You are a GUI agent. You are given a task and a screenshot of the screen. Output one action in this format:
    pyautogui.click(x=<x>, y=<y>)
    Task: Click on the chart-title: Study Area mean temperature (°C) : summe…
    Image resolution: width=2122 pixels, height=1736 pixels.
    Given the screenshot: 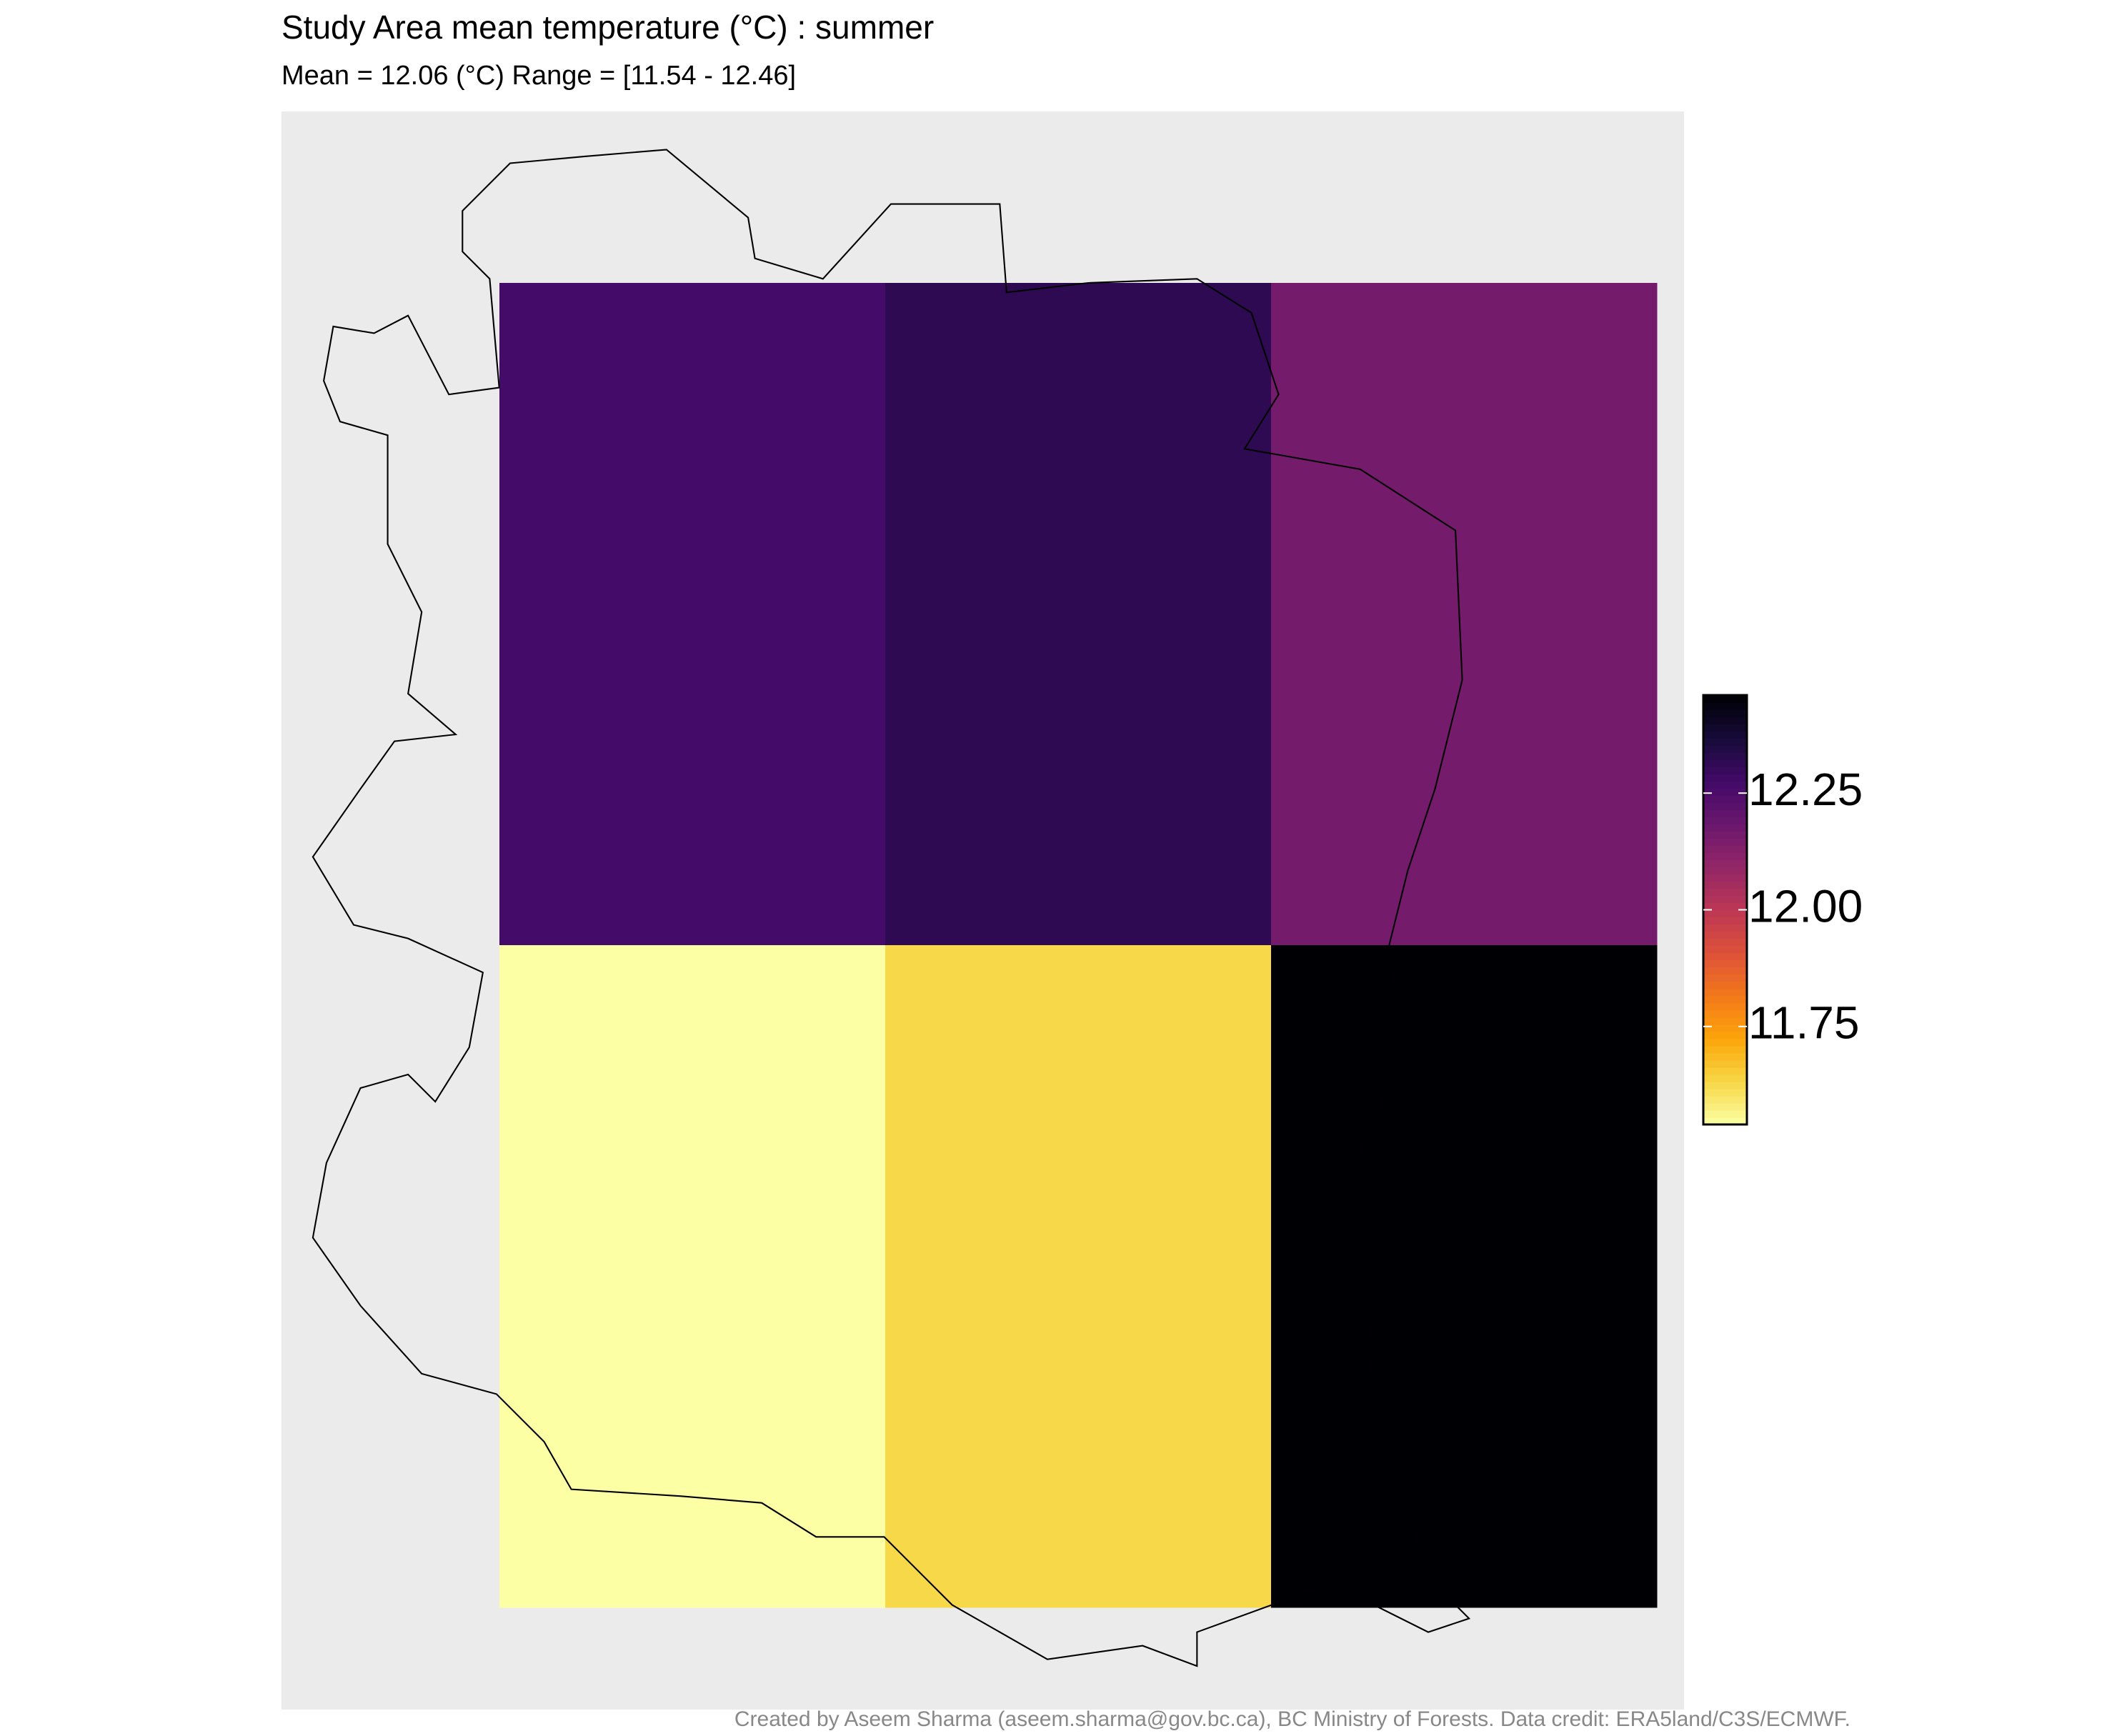 What is the action you would take?
    pyautogui.click(x=608, y=27)
    